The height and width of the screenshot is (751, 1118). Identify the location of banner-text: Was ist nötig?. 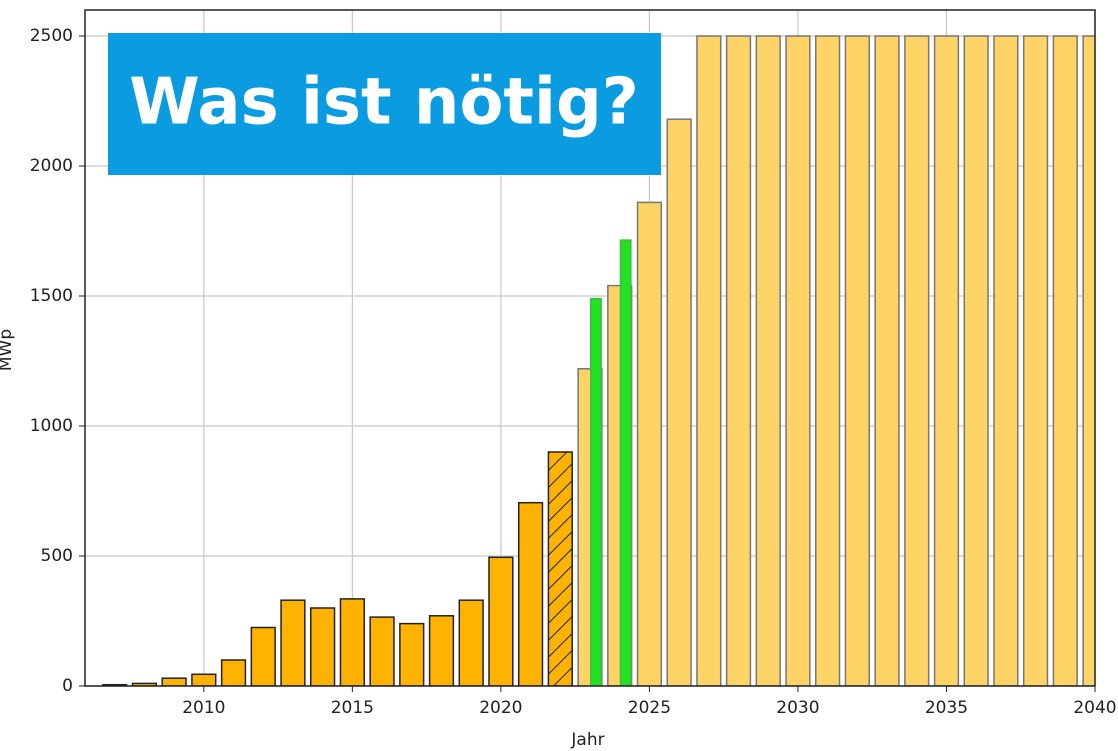
(384, 103).